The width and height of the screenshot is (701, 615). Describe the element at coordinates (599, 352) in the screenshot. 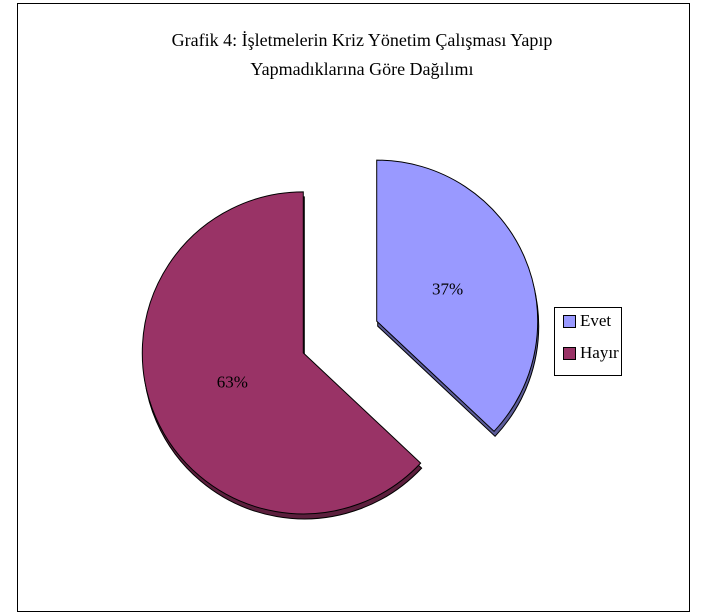

I see `legend-label: Hayır` at that location.